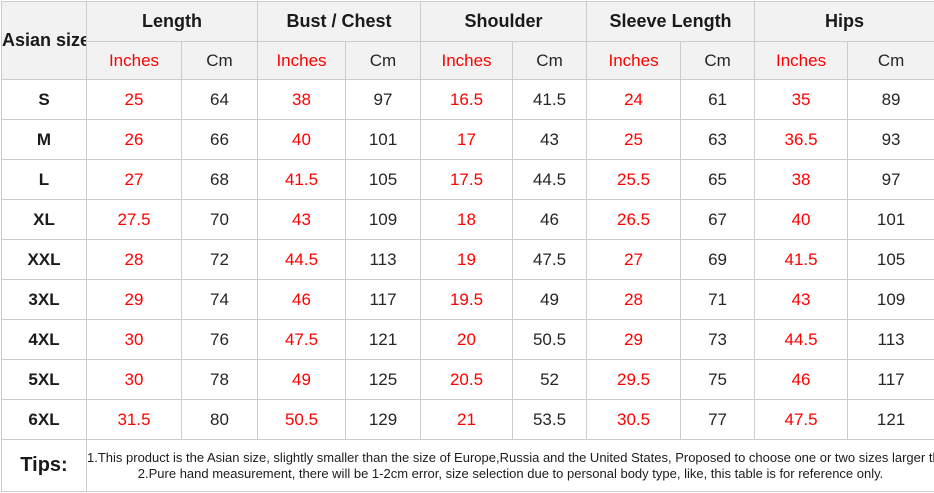 The image size is (934, 493). I want to click on cm-value: 125, so click(383, 379).